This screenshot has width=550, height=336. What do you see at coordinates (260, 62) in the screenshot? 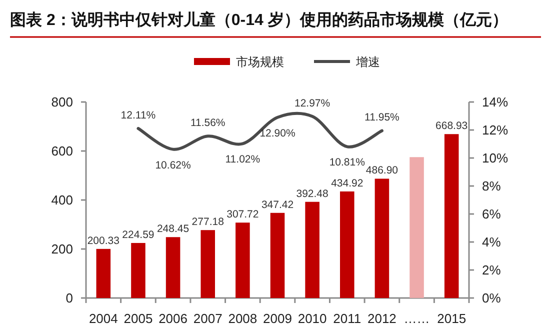
I see `legend-label: 市场规模` at bounding box center [260, 62].